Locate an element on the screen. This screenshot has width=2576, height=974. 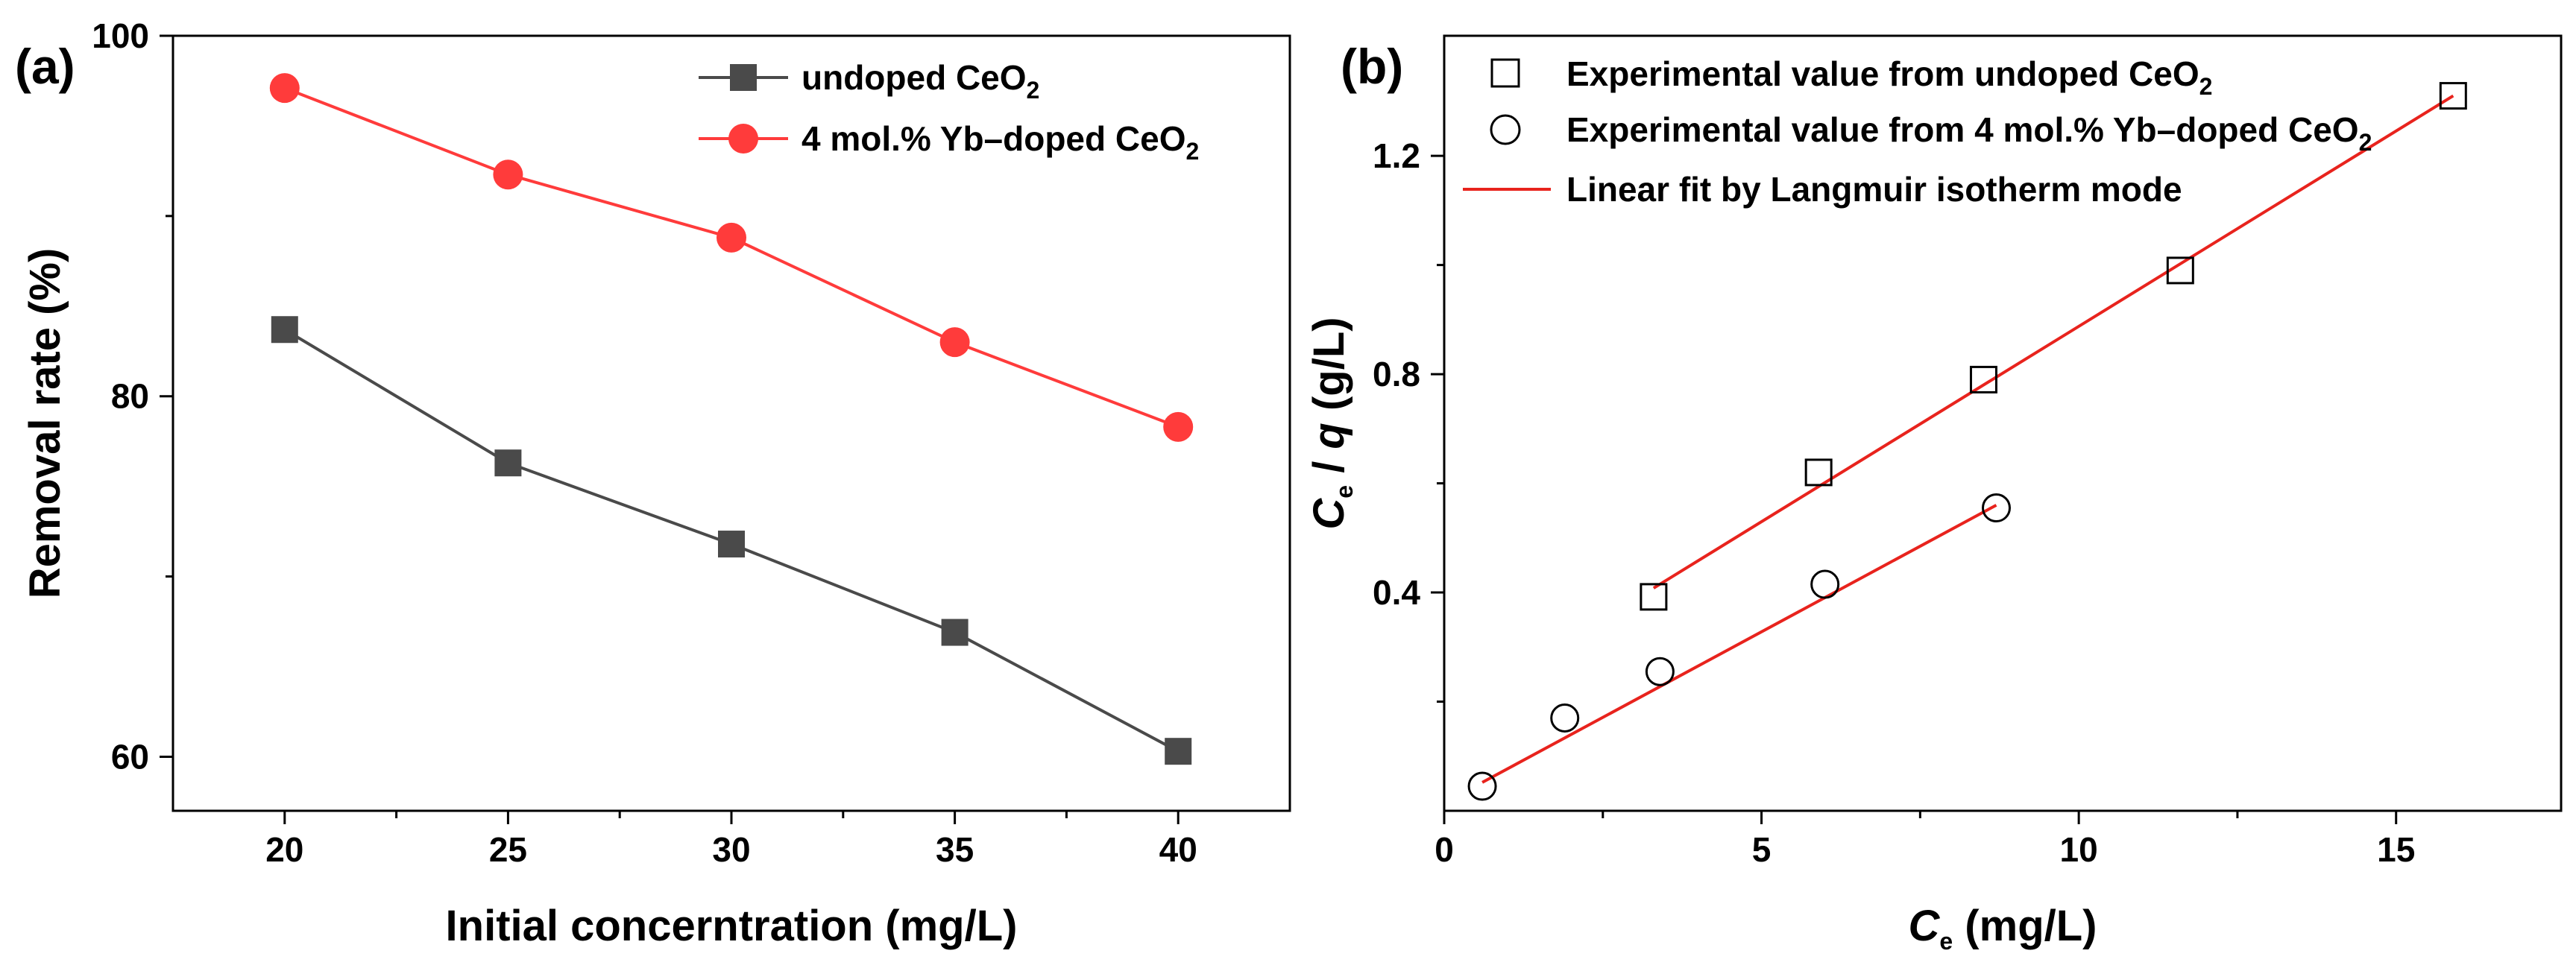
panel-a-y-tick-label: 80 is located at coordinates (130, 396).